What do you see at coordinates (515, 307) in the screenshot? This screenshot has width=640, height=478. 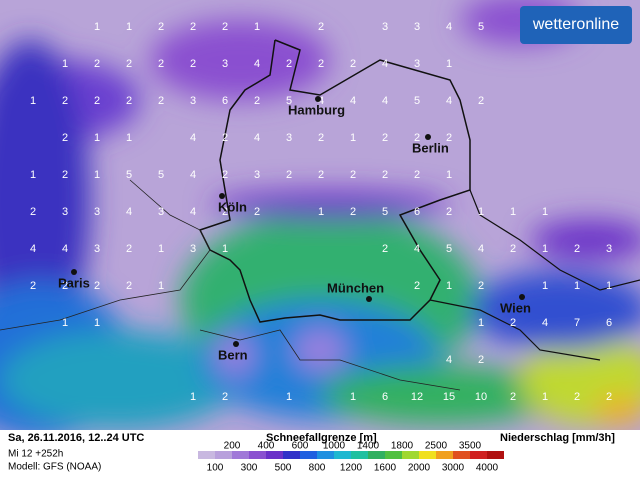 I see `city-label: Wien` at bounding box center [515, 307].